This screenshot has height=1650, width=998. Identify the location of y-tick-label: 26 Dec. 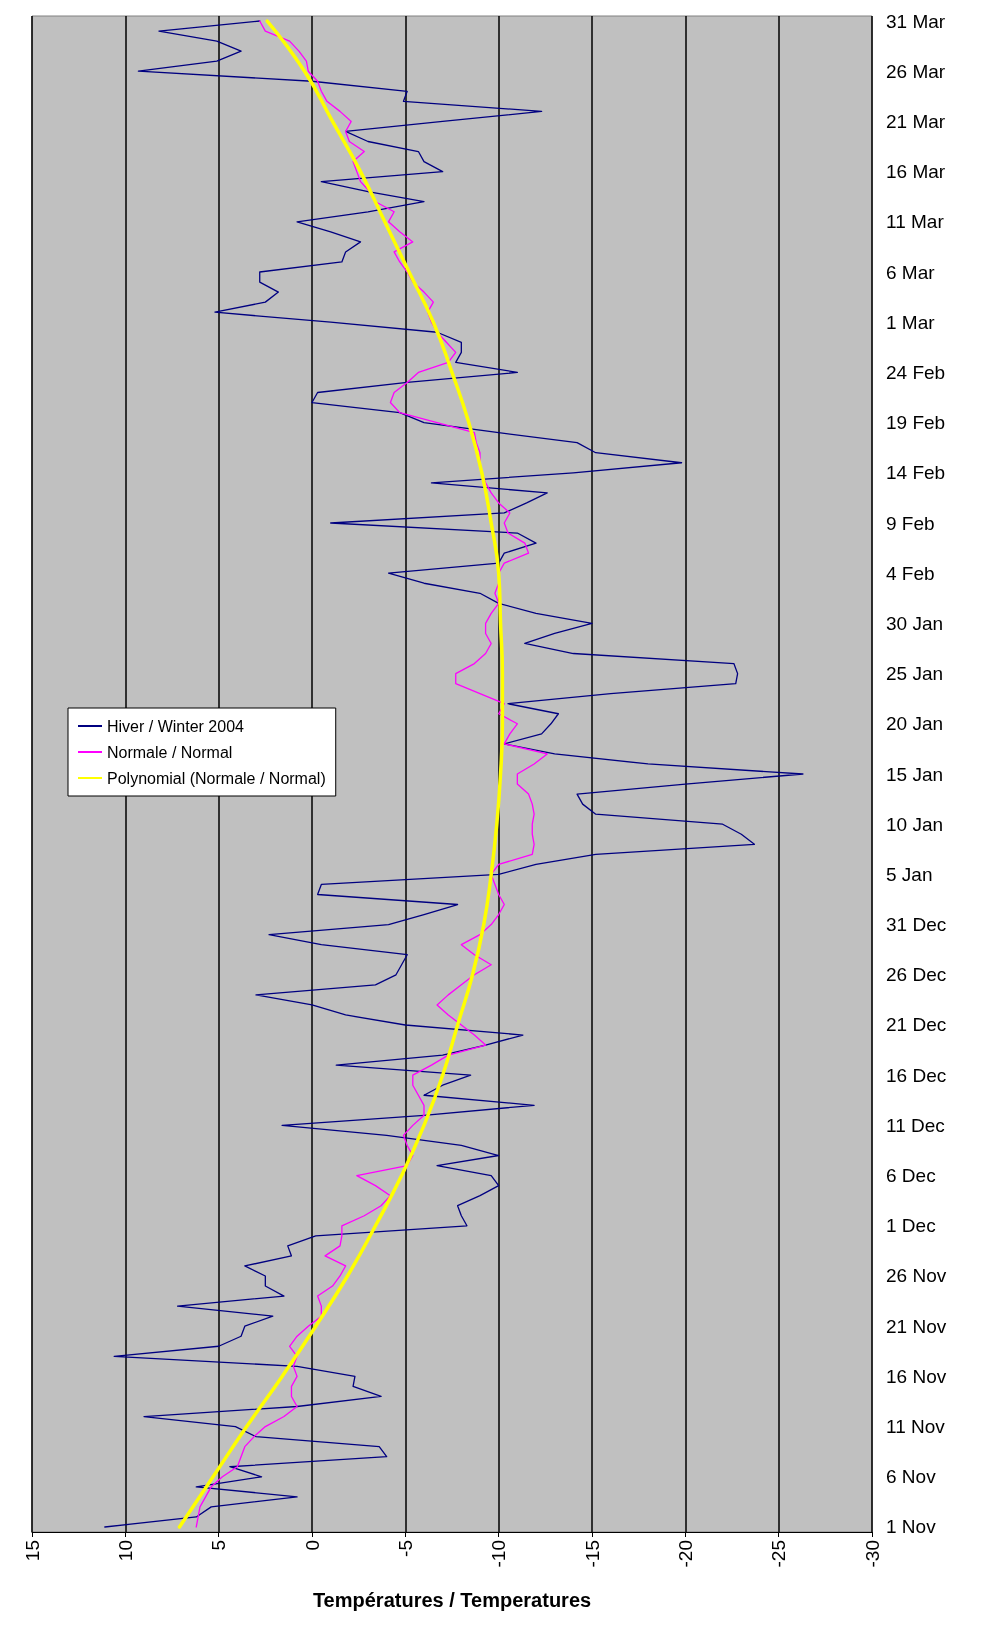
(916, 975).